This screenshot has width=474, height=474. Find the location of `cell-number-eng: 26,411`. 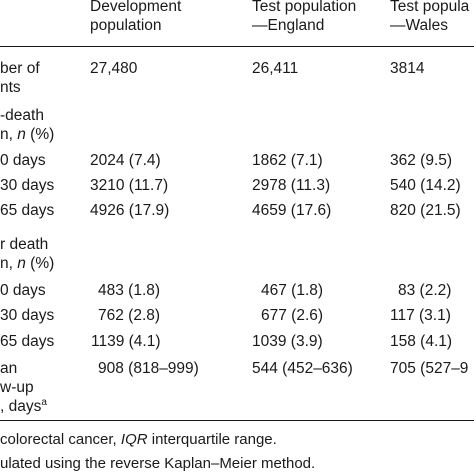

cell-number-eng: 26,411 is located at coordinates (275, 68).